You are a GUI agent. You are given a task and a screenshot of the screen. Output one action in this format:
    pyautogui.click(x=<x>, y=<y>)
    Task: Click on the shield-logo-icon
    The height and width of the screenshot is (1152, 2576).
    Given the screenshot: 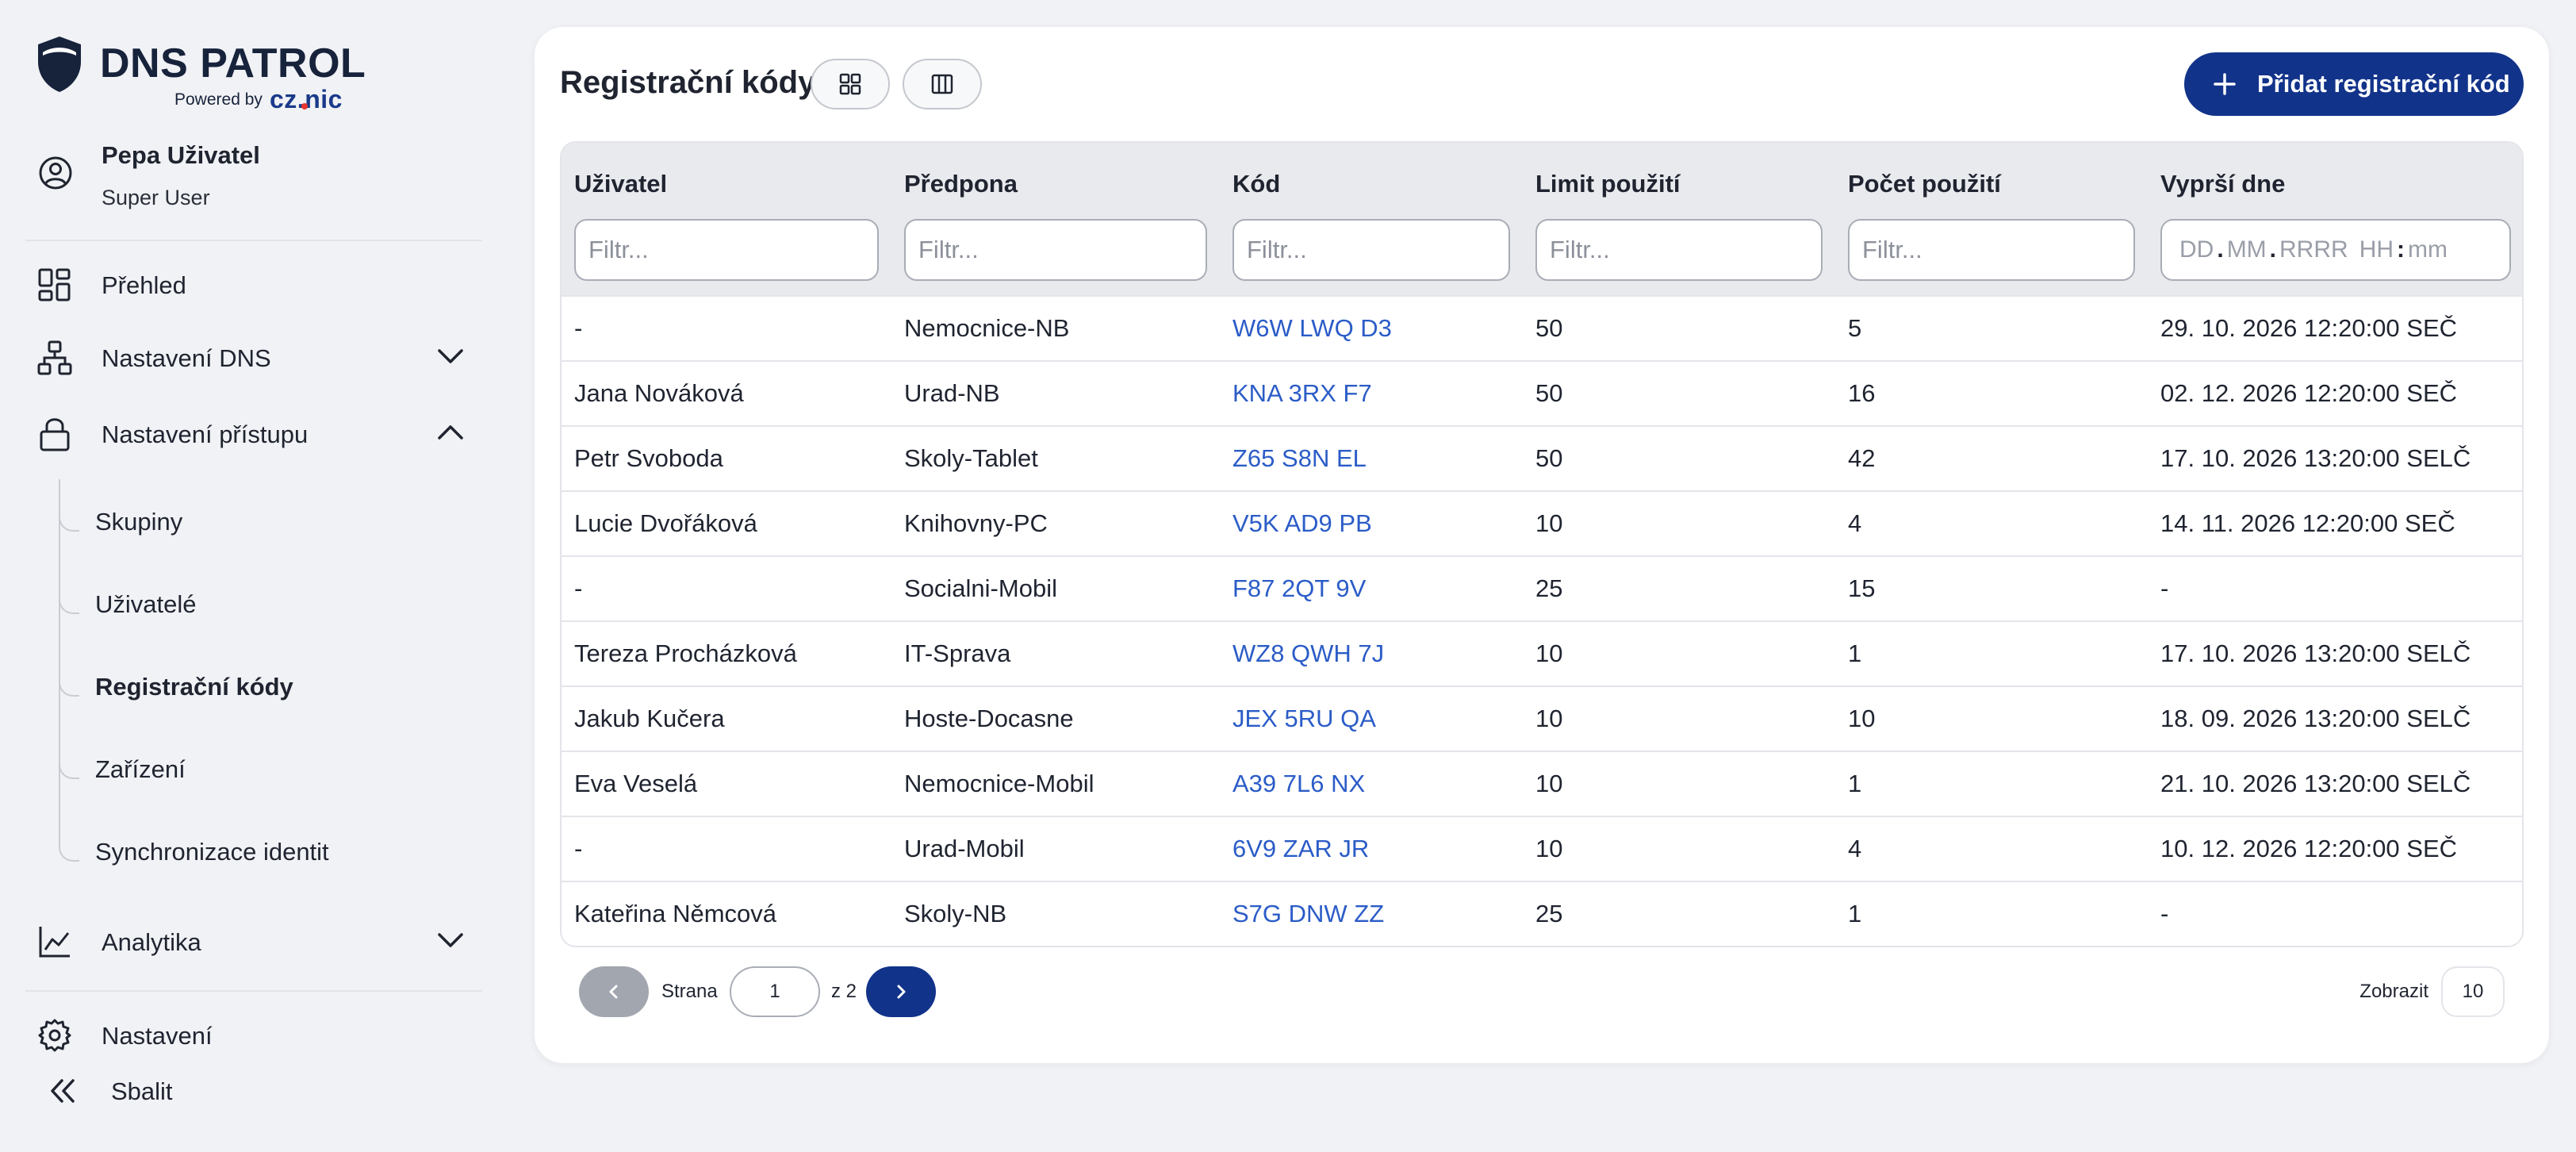 What is the action you would take?
    pyautogui.click(x=59, y=64)
    